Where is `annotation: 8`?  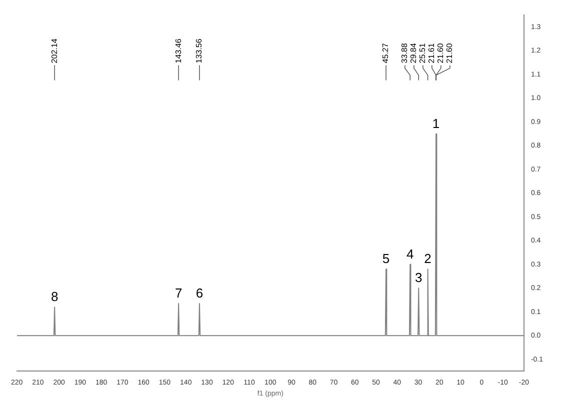
annotation: 8 is located at coordinates (54, 296).